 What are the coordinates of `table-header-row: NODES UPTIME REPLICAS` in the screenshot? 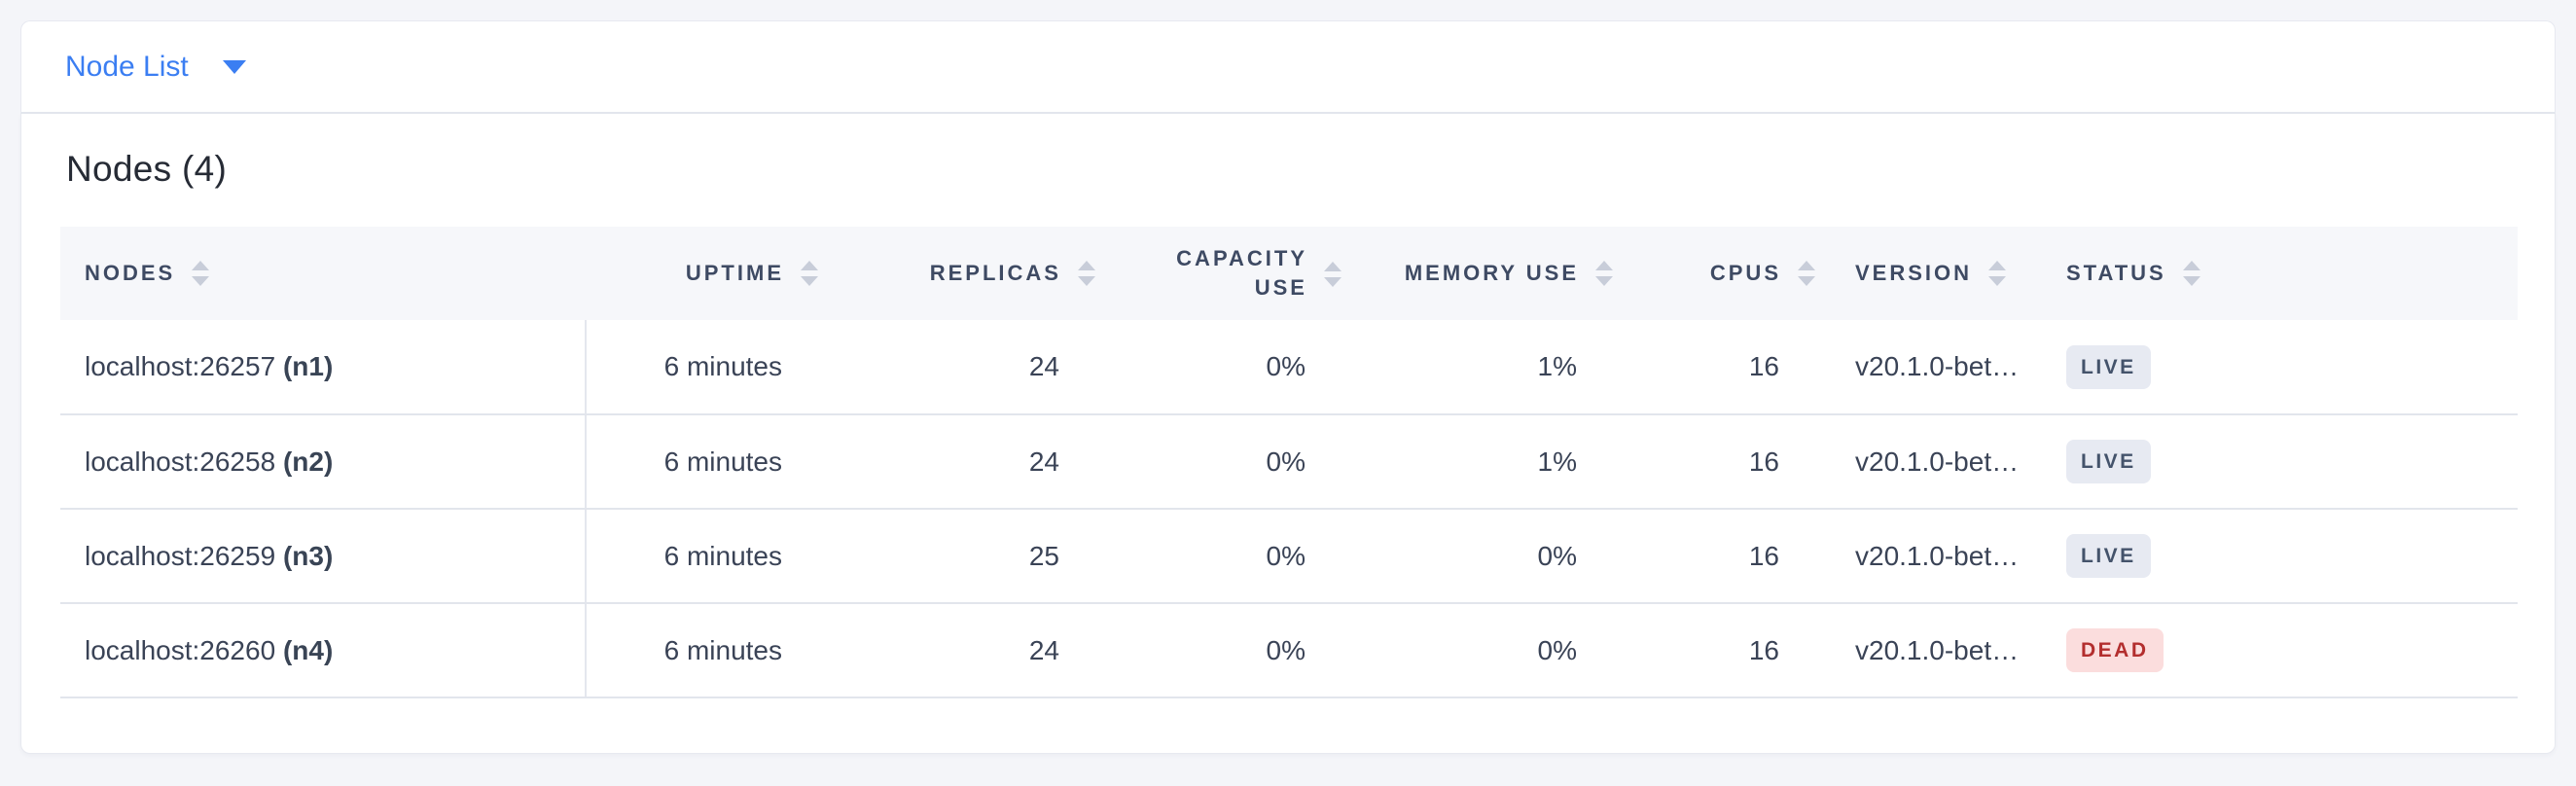 It's located at (1289, 274).